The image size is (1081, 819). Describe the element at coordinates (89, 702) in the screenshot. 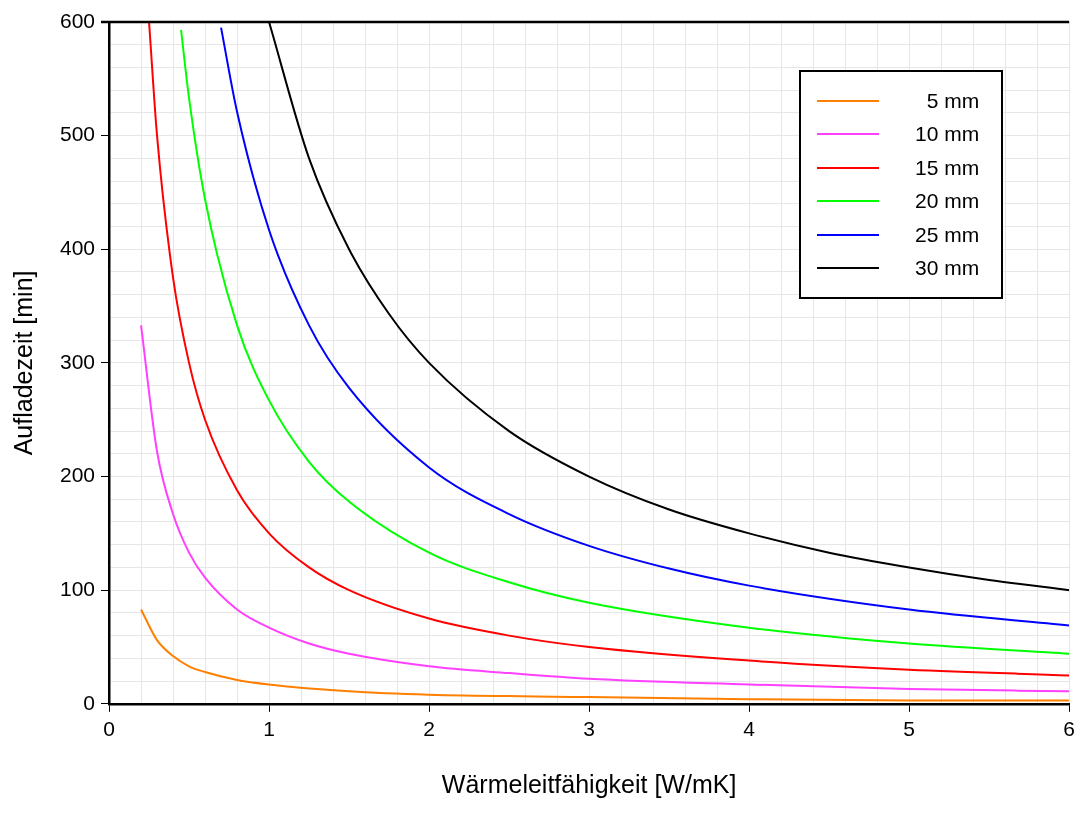

I see `y-tick-label: 0` at that location.